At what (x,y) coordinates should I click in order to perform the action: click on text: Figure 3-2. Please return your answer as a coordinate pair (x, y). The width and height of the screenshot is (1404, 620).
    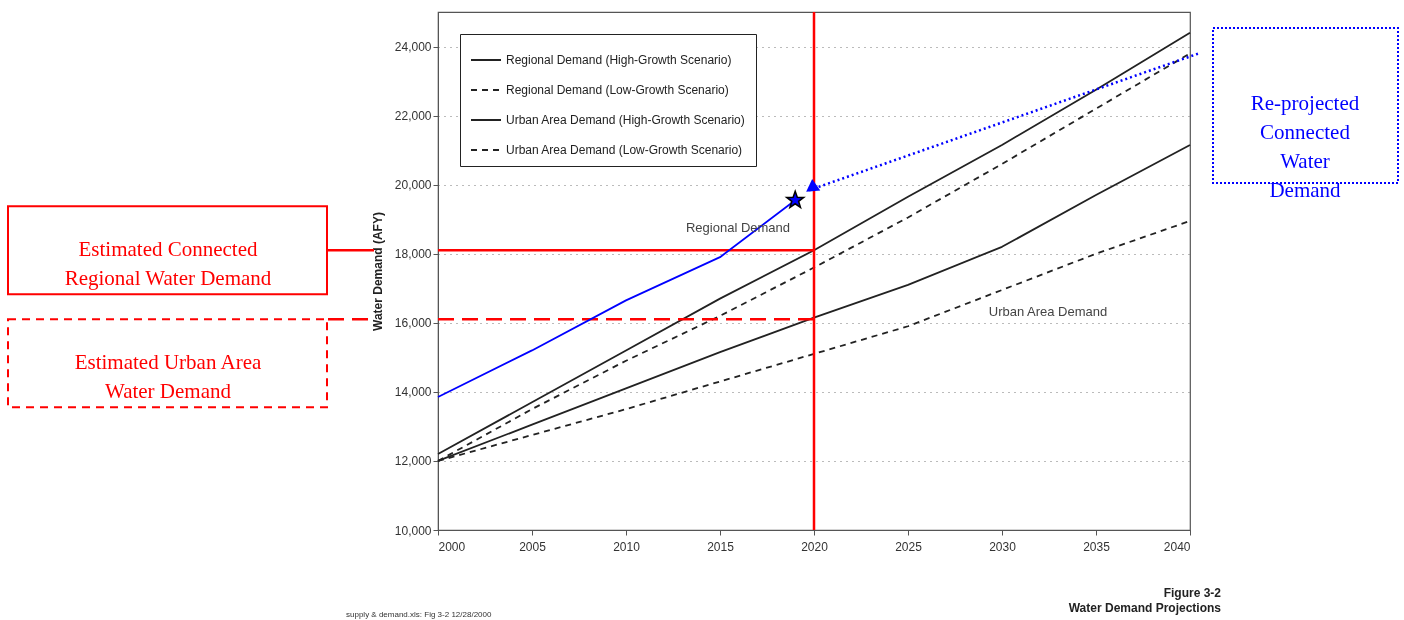
    Looking at the image, I should click on (1192, 593).